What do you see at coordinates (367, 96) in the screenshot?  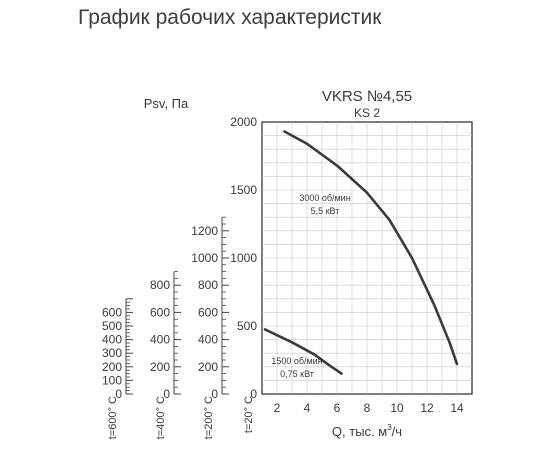 I see `model-label: VKRS №4,55` at bounding box center [367, 96].